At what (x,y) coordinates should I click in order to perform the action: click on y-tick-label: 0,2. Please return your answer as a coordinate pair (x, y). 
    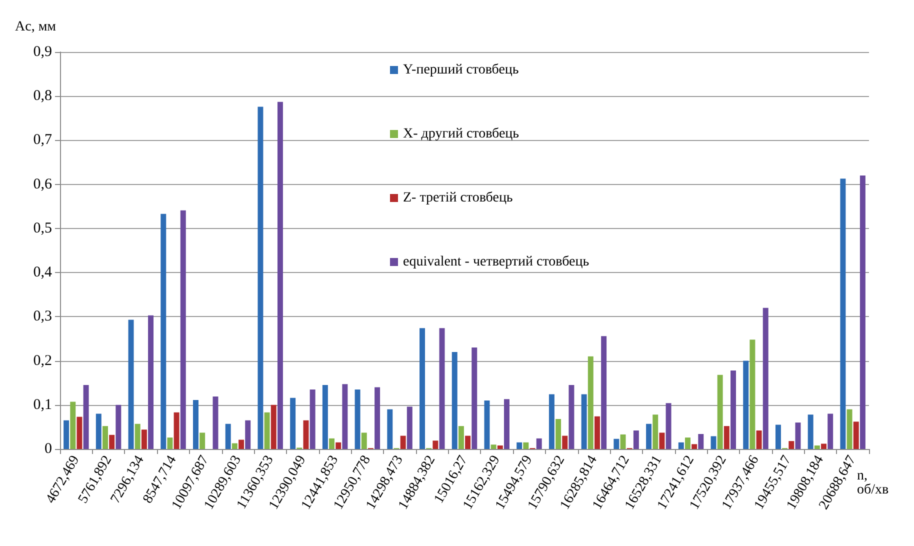
    Looking at the image, I should click on (42, 360).